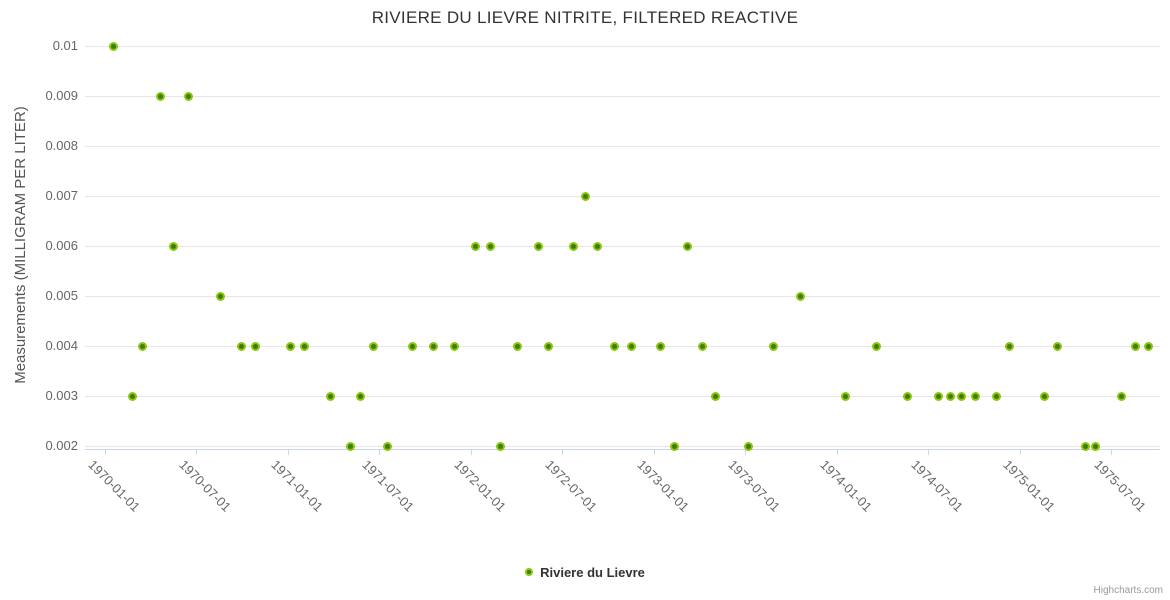 This screenshot has width=1170, height=600. Describe the element at coordinates (205, 486) in the screenshot. I see `x-axis-tick-label: 1970-07-01` at that location.